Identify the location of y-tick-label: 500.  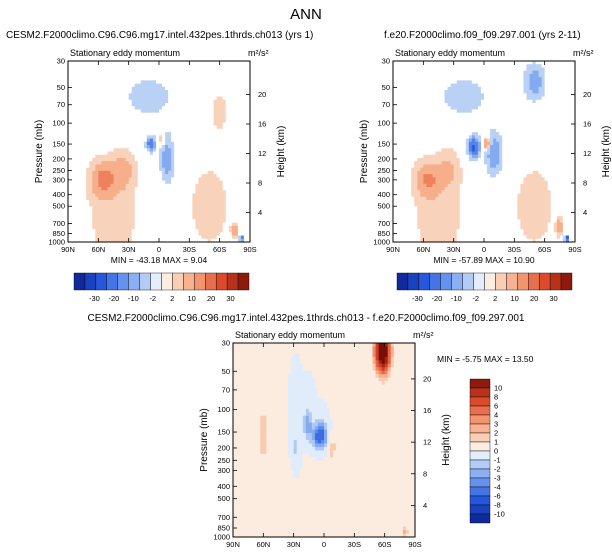
(58, 206).